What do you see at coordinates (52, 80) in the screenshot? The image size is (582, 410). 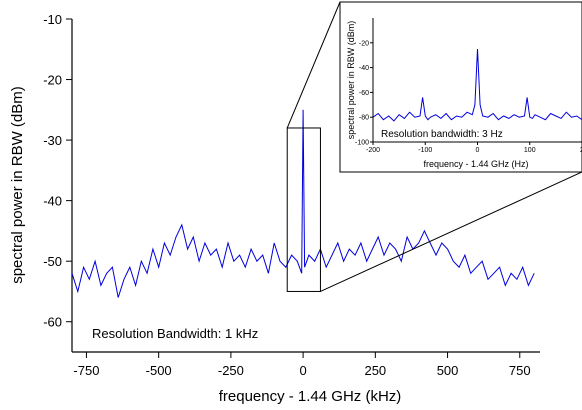 I see `main-y-tick-label: -20` at bounding box center [52, 80].